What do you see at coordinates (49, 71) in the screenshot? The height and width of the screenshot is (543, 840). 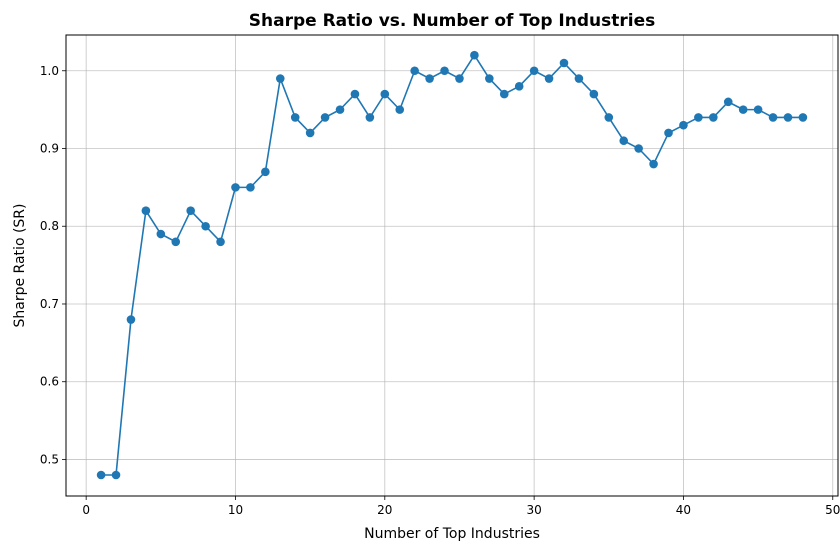 I see `y-tick-label: 1.0` at bounding box center [49, 71].